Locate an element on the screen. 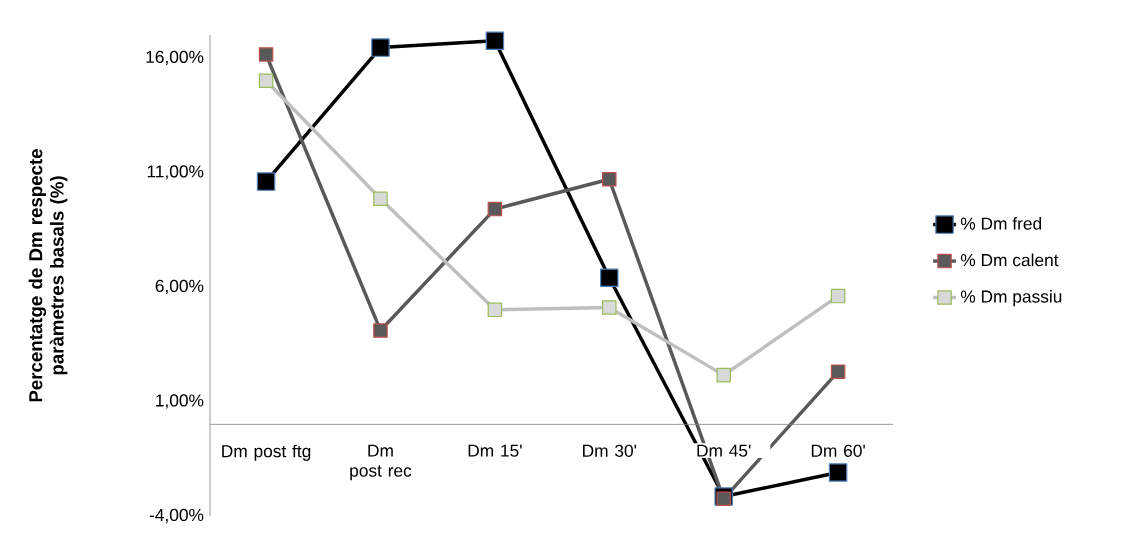  y-tick-label: 11,00% is located at coordinates (175, 172).